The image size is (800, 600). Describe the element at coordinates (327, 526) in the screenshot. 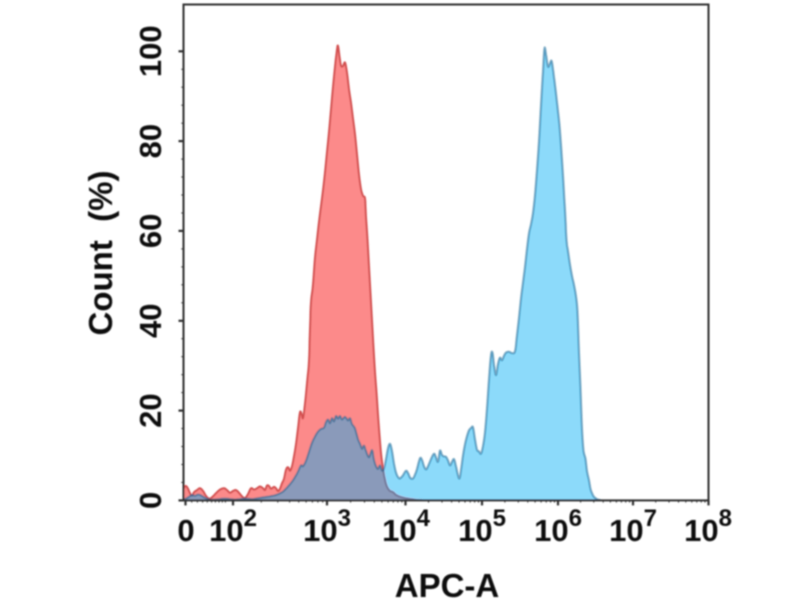

I see `svg-text: 10³` at that location.